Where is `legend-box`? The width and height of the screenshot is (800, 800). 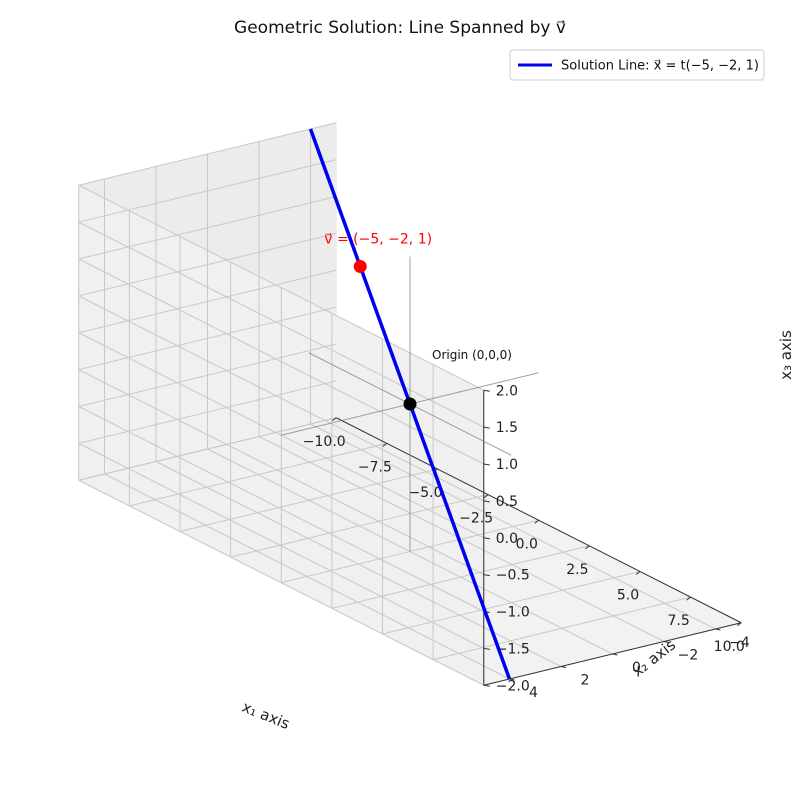 legend-box is located at coordinates (637, 65).